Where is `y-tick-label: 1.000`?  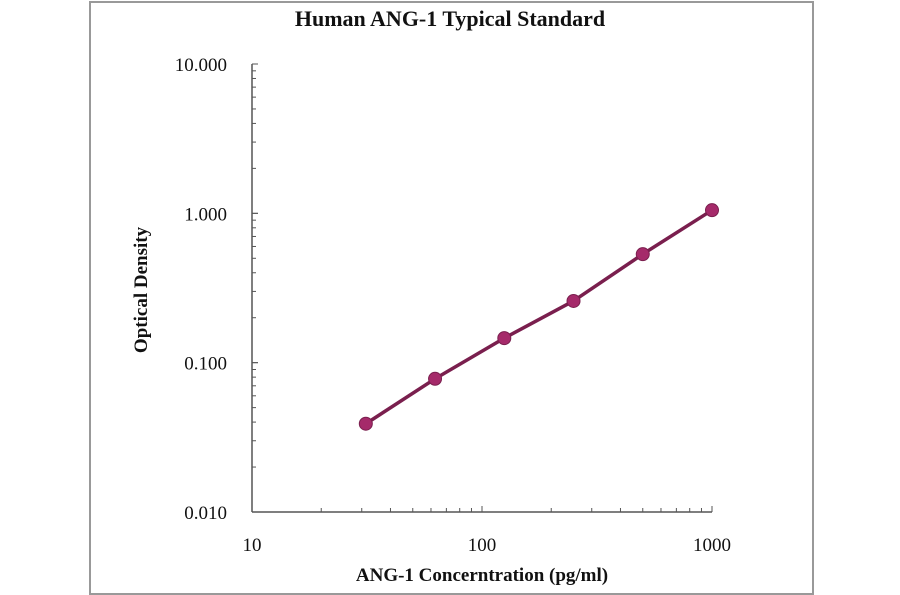 y-tick-label: 1.000 is located at coordinates (205, 214).